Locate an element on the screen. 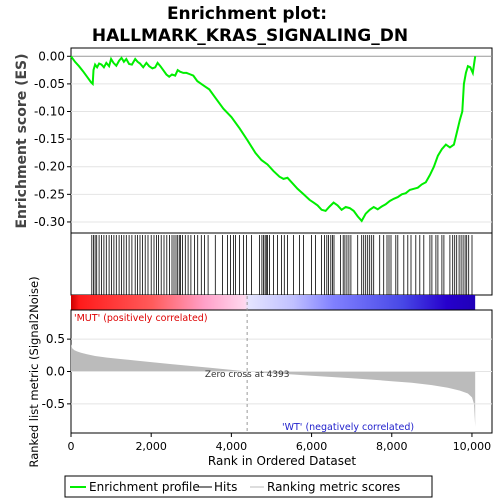 The image size is (500, 504). zero-cross-label: Zero cross at 4393 is located at coordinates (247, 375).